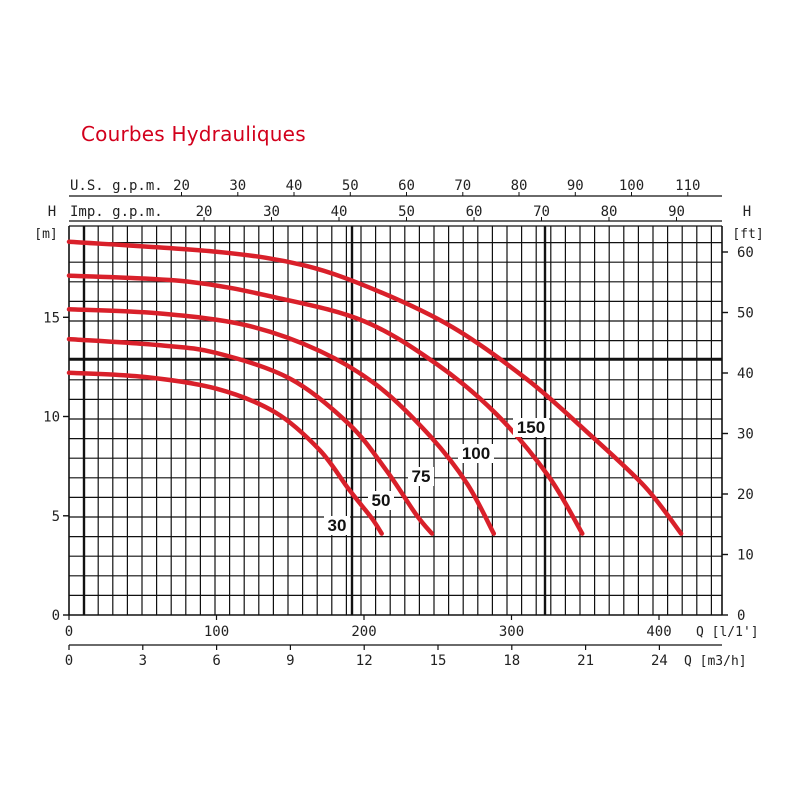  I want to click on usgpm-tick-label: 60, so click(406, 186).